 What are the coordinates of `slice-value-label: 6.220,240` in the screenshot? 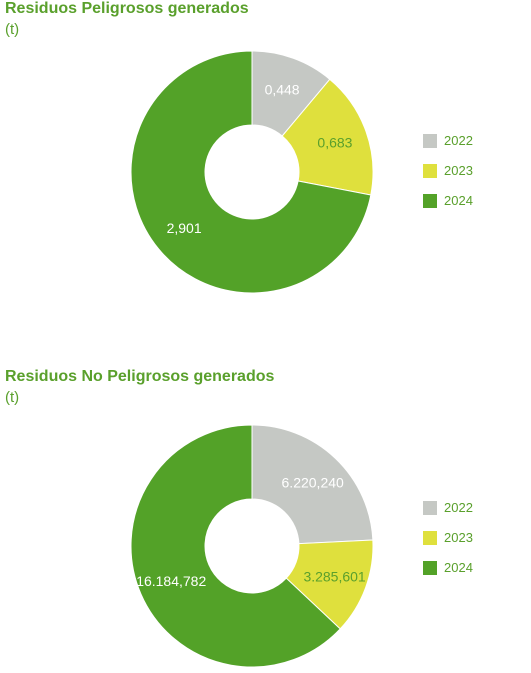 It's located at (313, 482).